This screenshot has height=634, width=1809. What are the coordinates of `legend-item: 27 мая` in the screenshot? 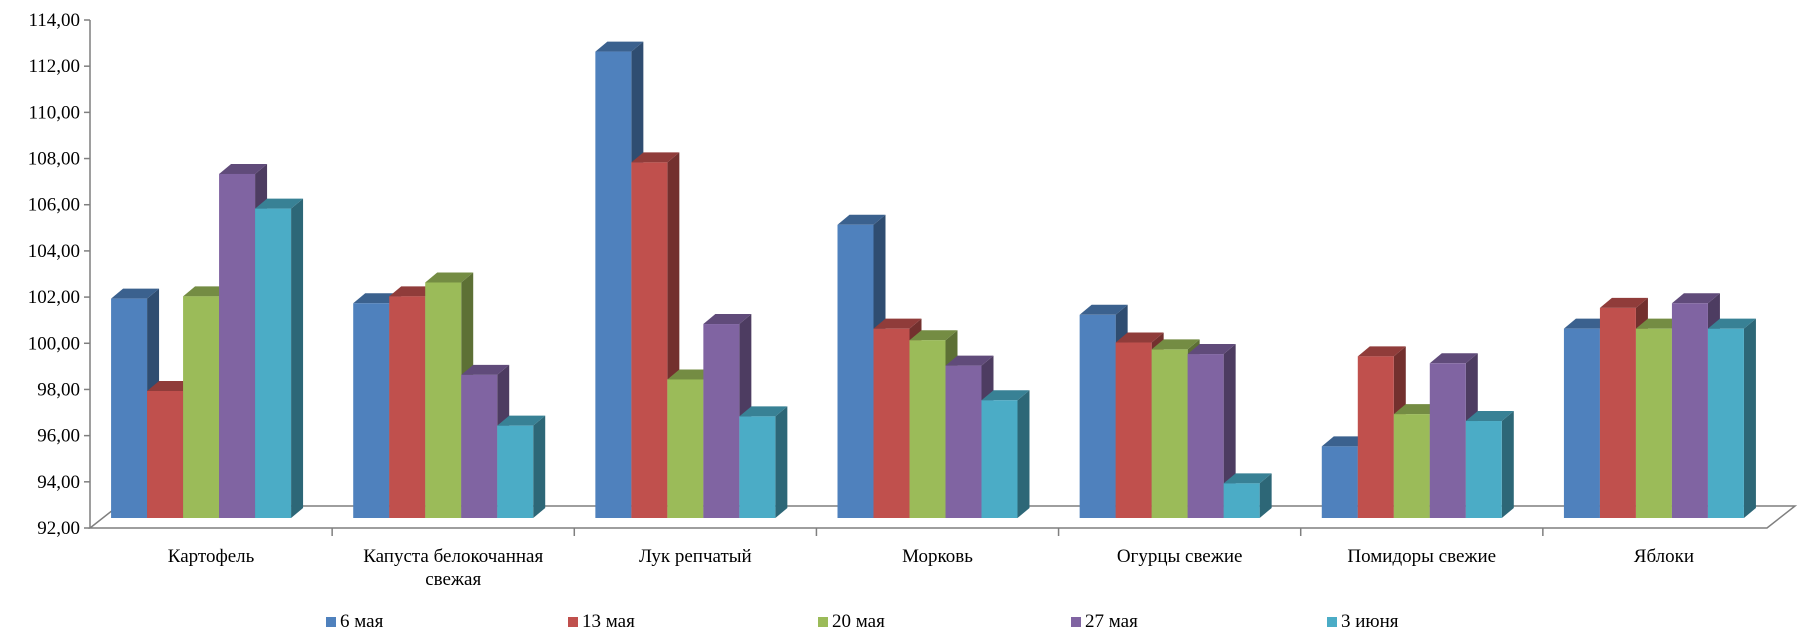 It's located at (1104, 621).